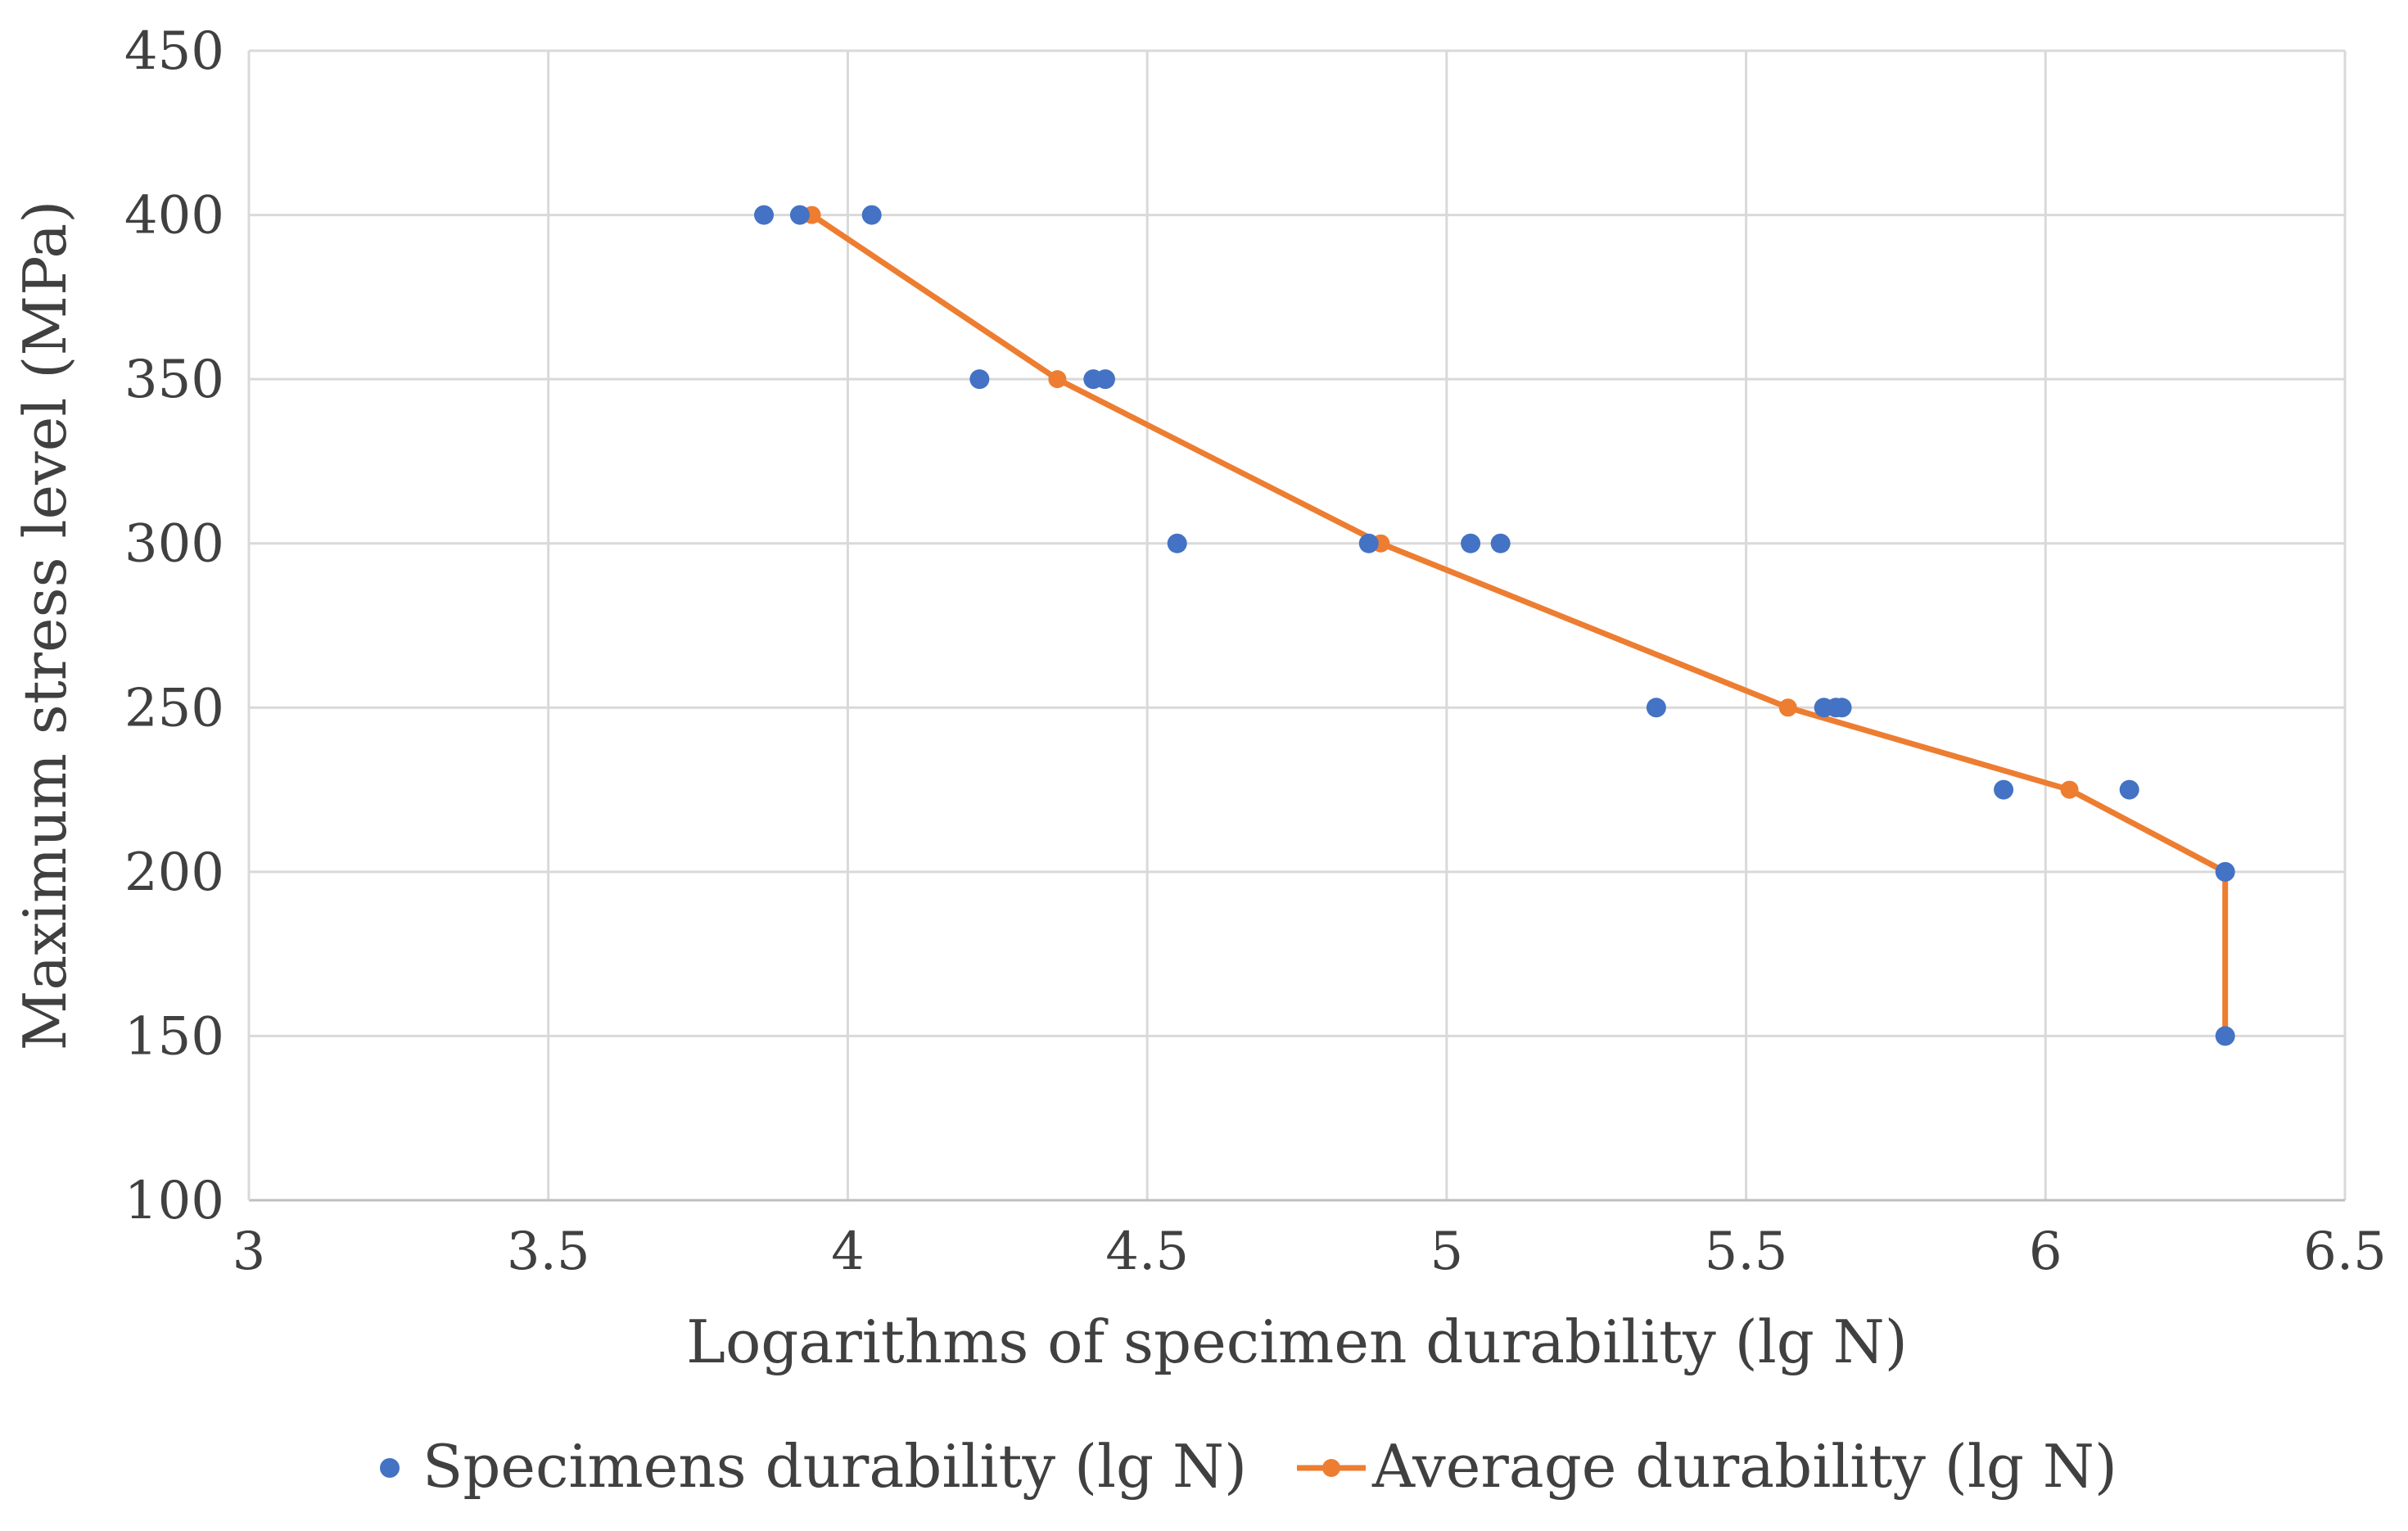  I want to click on y-tick-label-0: 100, so click(174, 1201).